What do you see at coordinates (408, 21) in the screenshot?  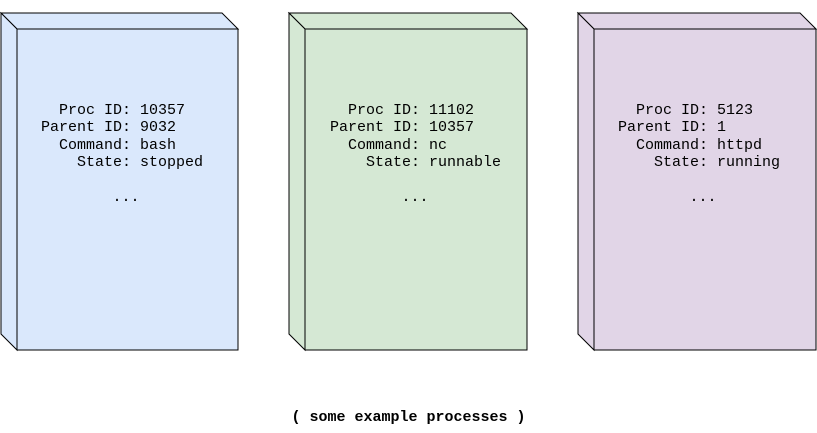 I see `process-box-2-top` at bounding box center [408, 21].